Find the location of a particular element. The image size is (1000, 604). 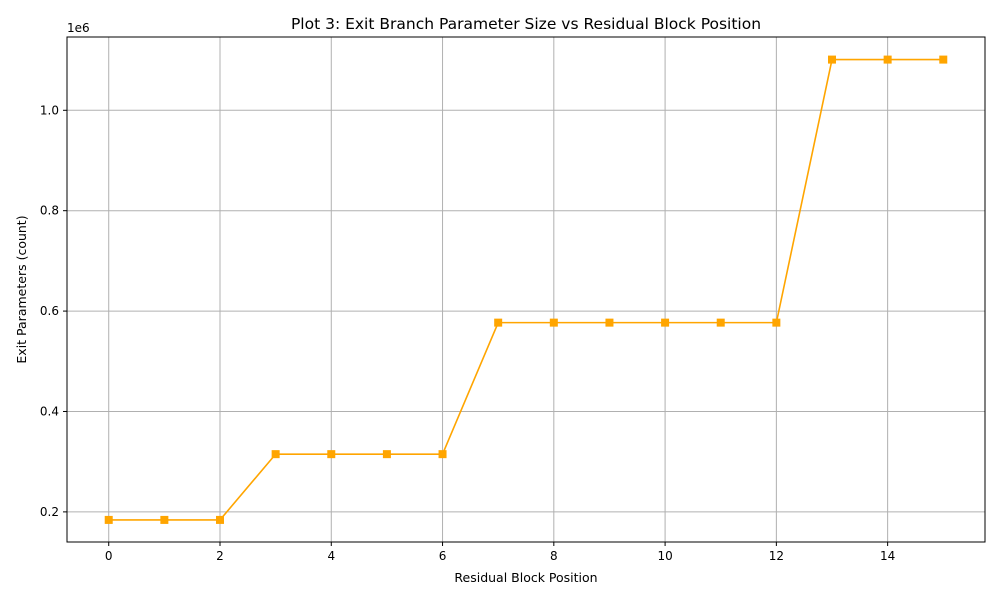

y-tick-label: 0.6 is located at coordinates (49, 311).